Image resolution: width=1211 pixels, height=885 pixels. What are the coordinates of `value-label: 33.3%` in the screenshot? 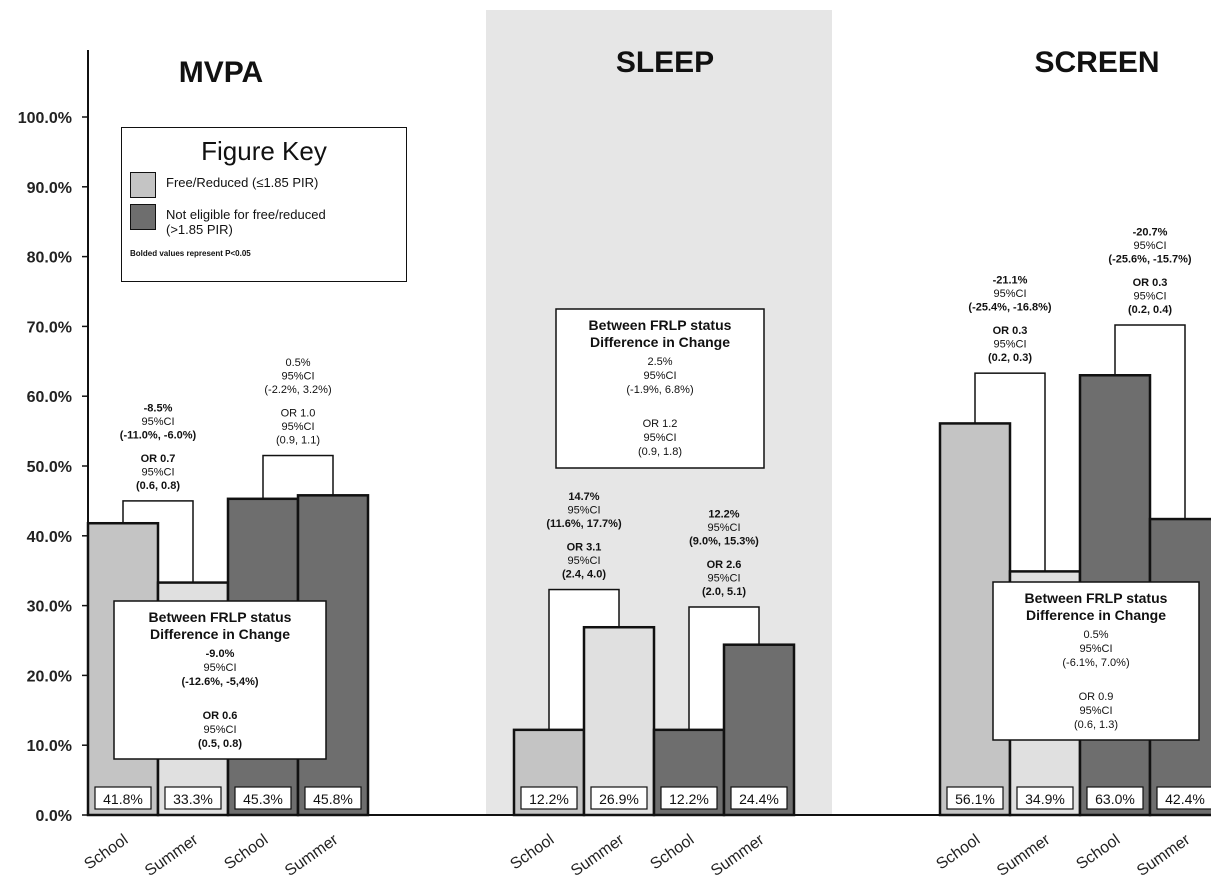 It's located at (193, 799).